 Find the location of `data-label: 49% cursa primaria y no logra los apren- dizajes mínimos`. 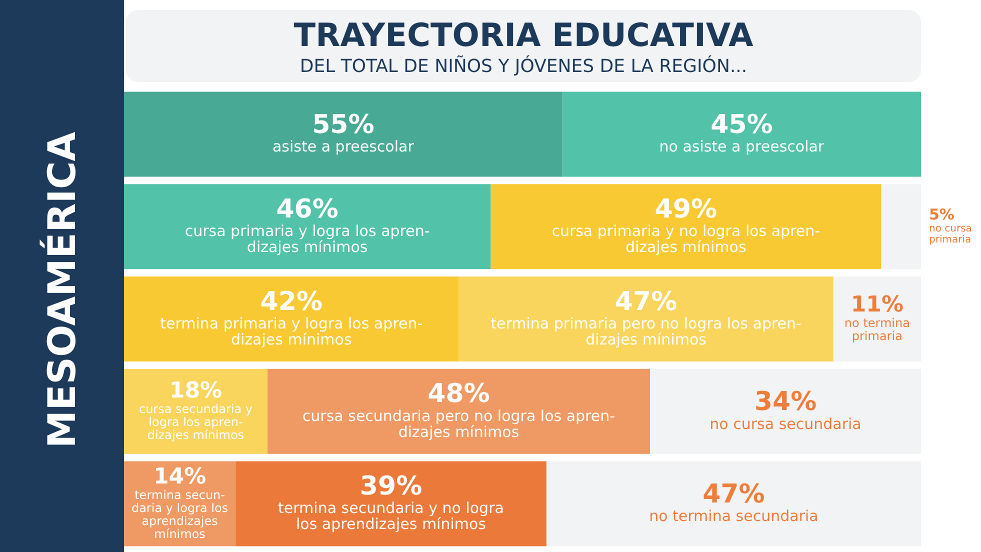

data-label: 49% cursa primaria y no logra los apren- dizajes mínimos is located at coordinates (686, 225).